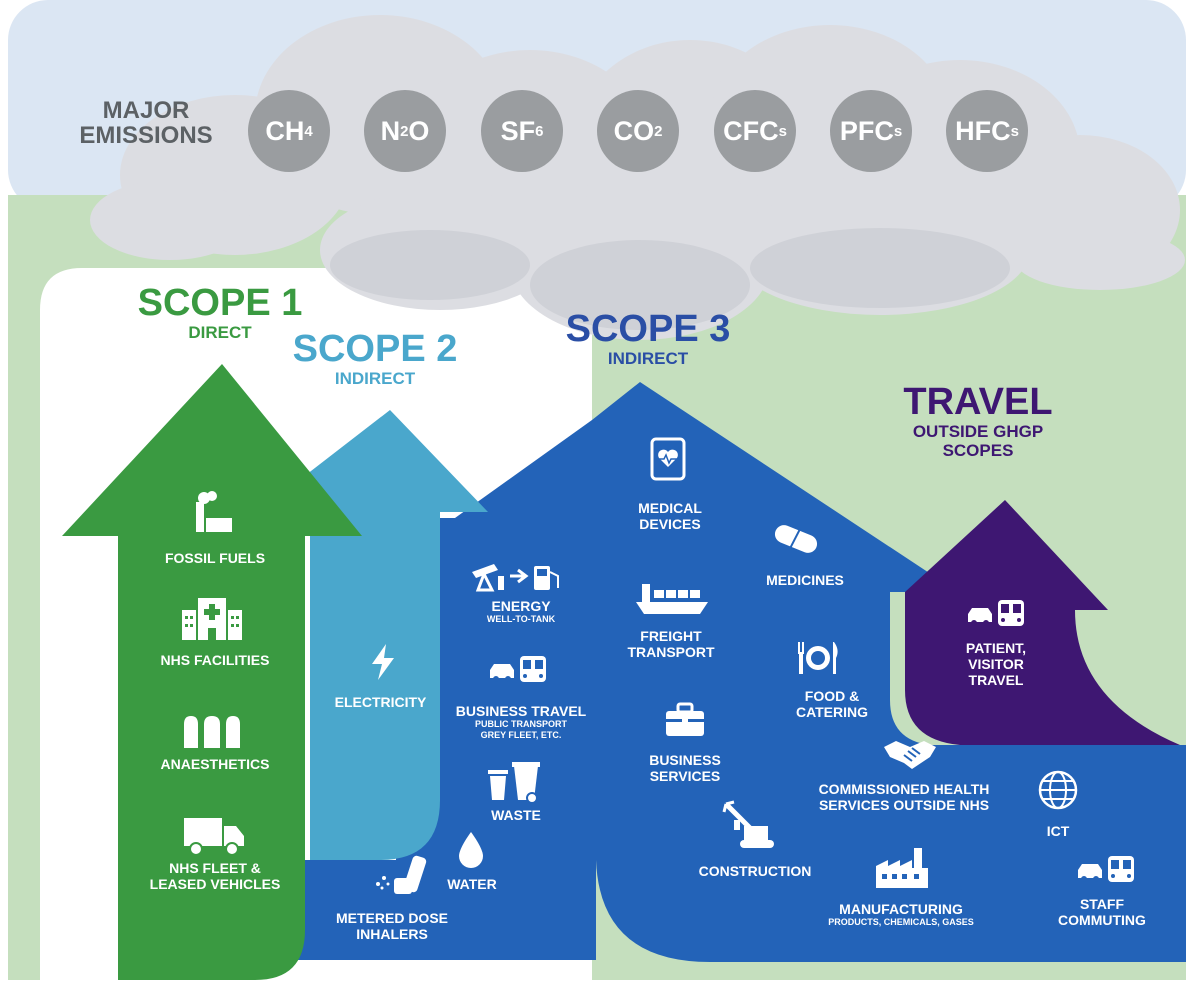  I want to click on pill-icon, so click(796, 539).